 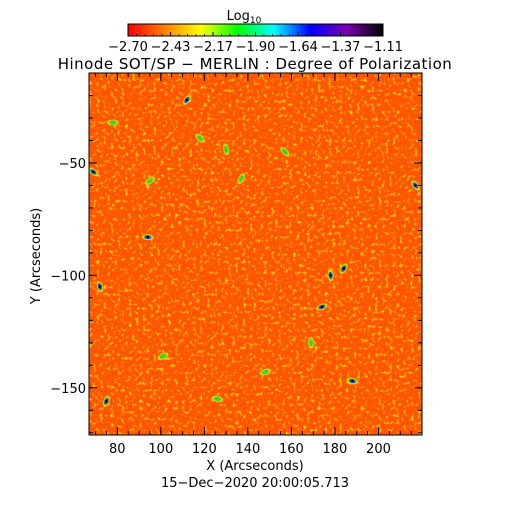 I want to click on x-tick-label: 80, so click(x=117, y=449).